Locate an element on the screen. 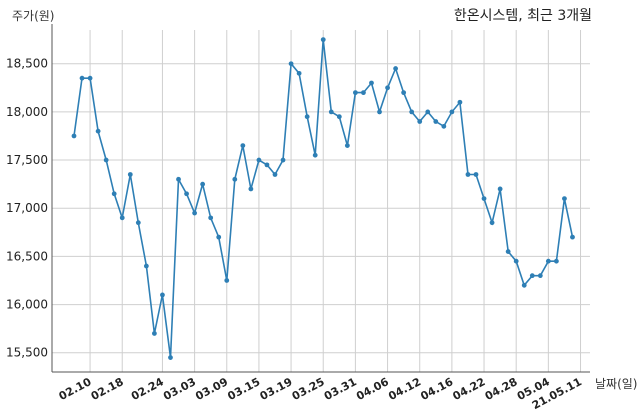 The image size is (640, 414). x-tick-label: 03.31 is located at coordinates (340, 389).